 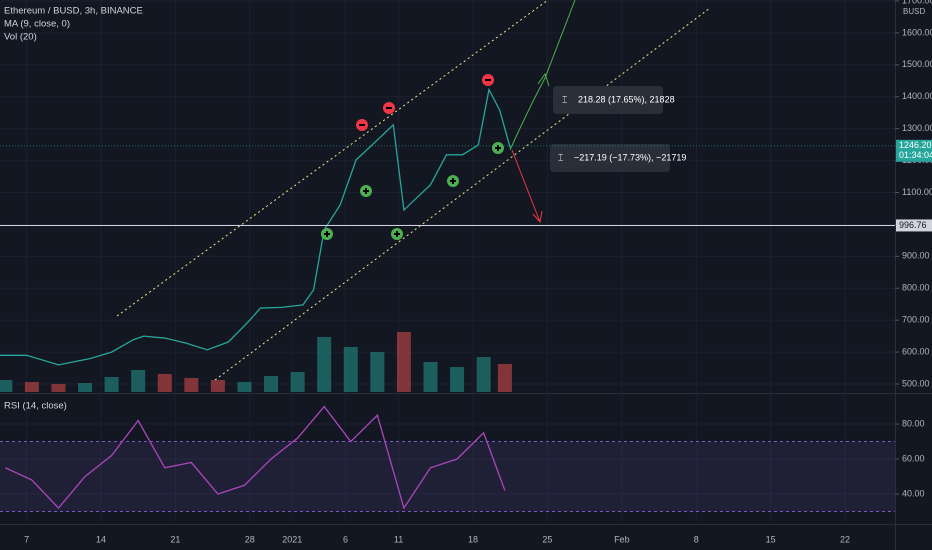 I want to click on x-tick-label: Feb, so click(x=622, y=539).